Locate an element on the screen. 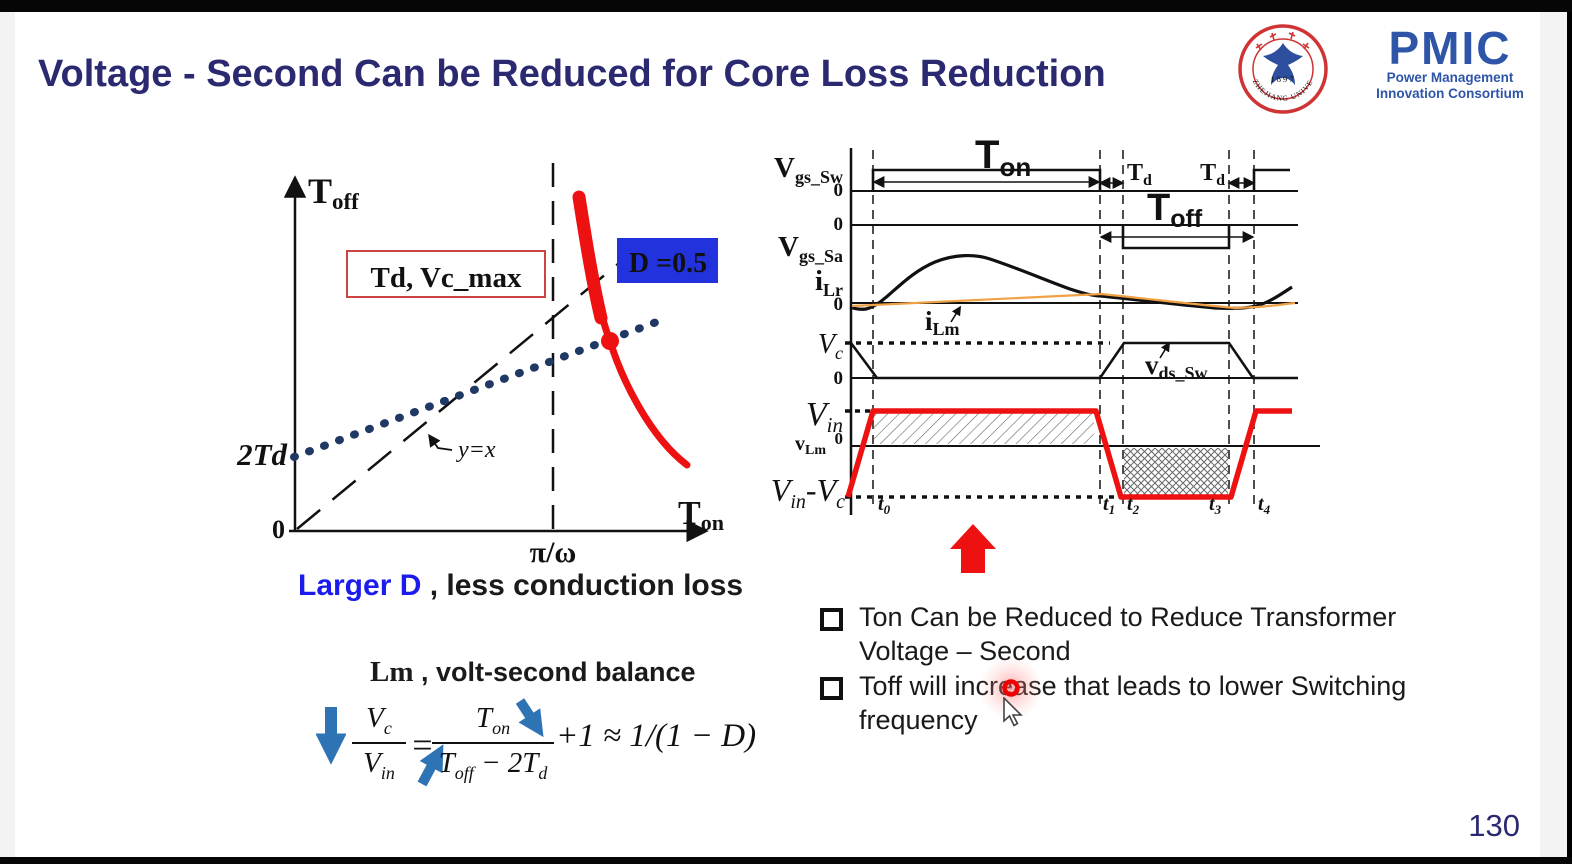 This screenshot has width=1572, height=864. row3-zero-label: 0 is located at coordinates (839, 304).